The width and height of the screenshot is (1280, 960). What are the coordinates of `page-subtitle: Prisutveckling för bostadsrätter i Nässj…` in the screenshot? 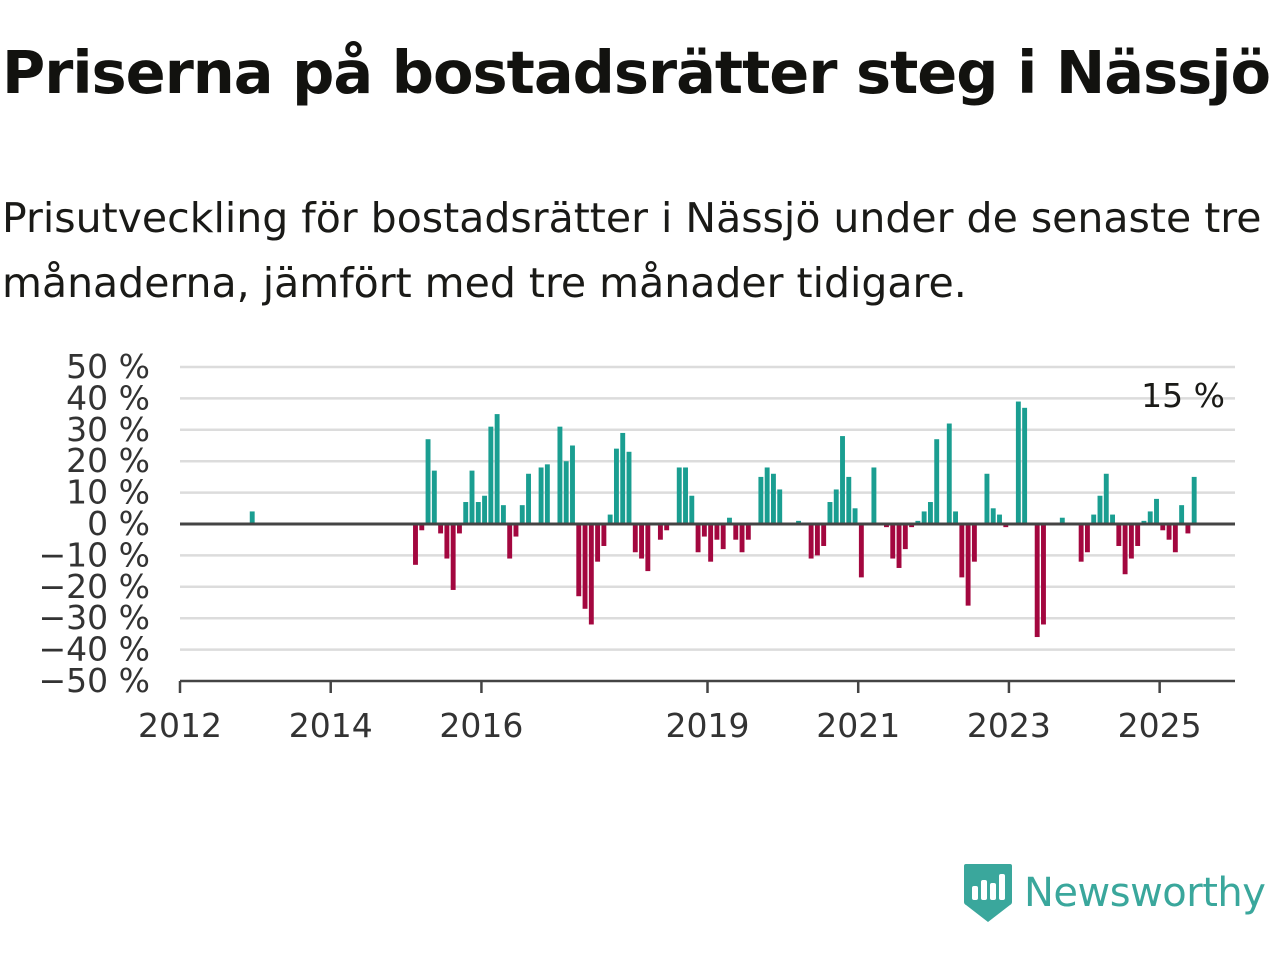 It's located at (632, 250).